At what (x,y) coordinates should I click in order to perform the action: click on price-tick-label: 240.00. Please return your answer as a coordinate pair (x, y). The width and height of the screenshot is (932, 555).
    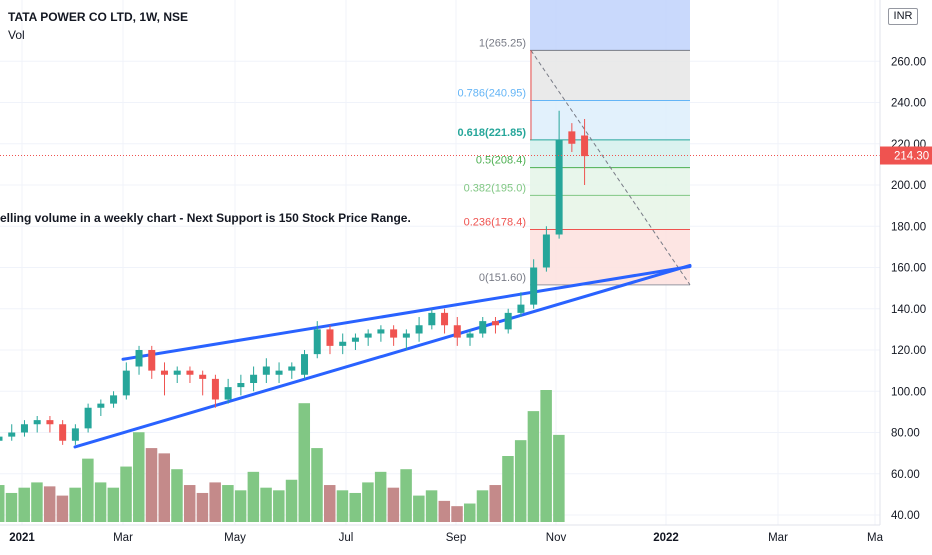
    Looking at the image, I should click on (908, 104).